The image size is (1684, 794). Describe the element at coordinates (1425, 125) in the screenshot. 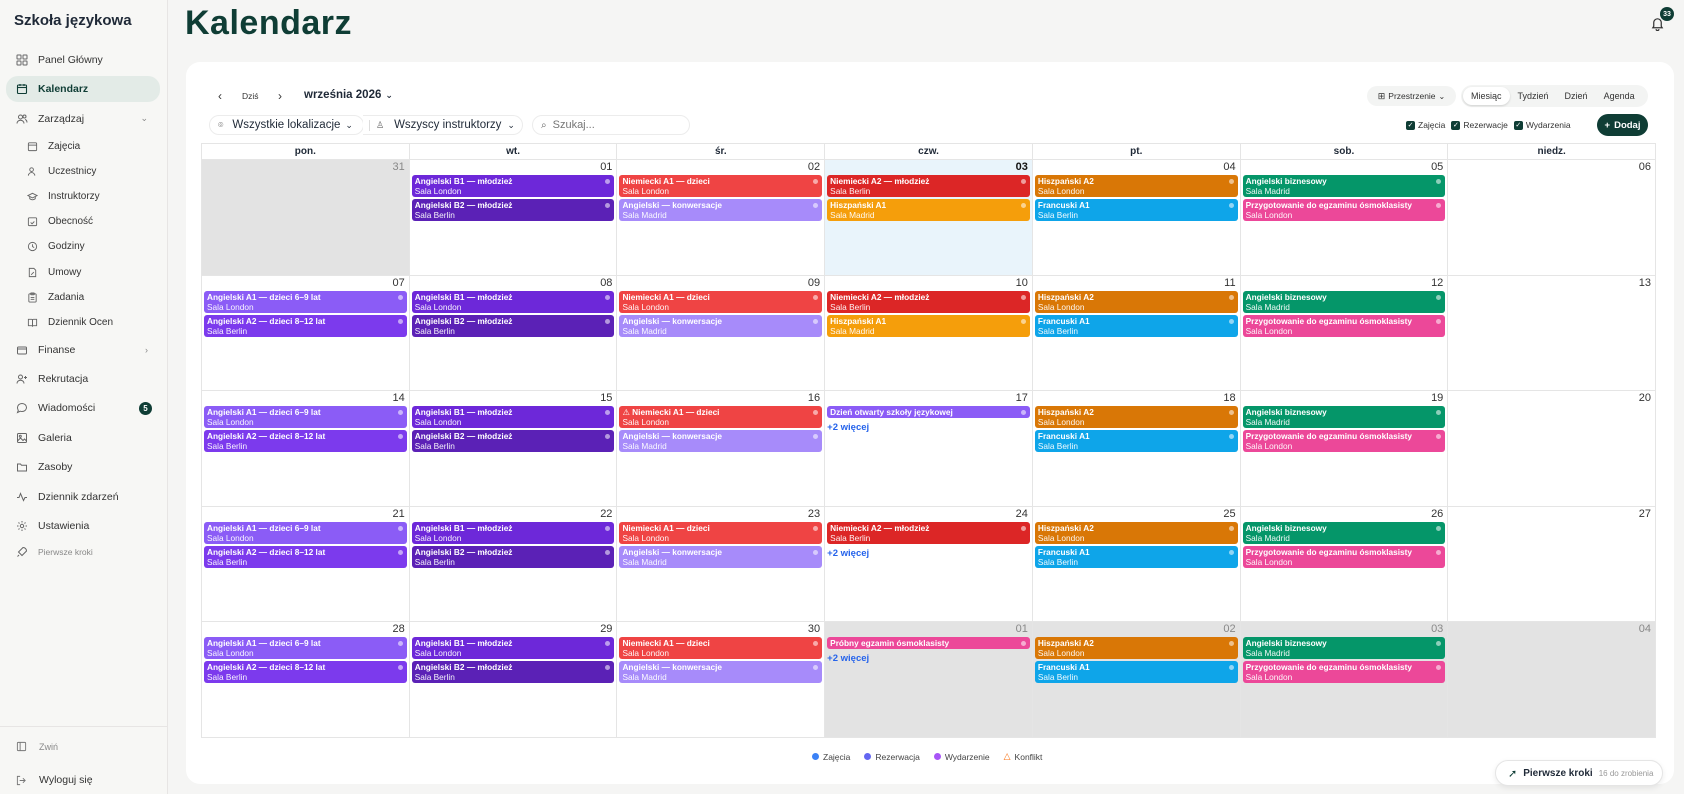

I see `filter-zajecia: ✓ Zajęcia` at that location.